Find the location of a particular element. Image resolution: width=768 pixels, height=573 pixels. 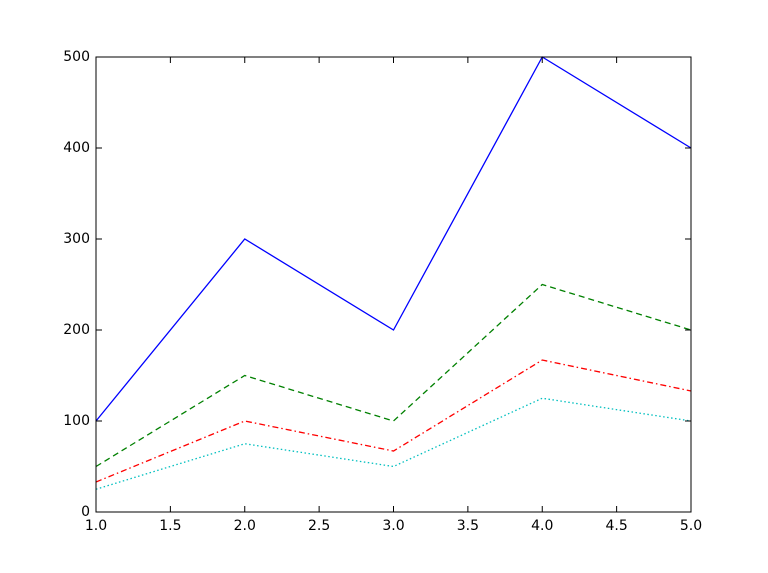

x-tick-label: 1.5 is located at coordinates (170, 526).